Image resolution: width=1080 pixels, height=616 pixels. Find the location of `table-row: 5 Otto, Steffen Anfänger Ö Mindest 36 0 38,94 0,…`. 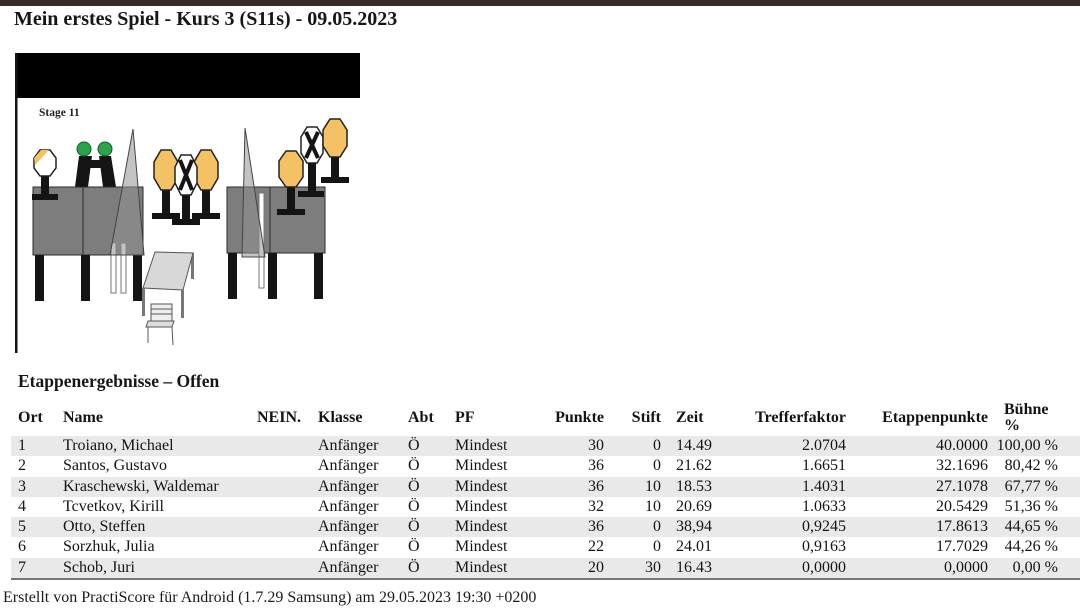

table-row: 5 Otto, Steffen Anfänger Ö Mindest 36 0 38,94 0,… is located at coordinates (545, 527).